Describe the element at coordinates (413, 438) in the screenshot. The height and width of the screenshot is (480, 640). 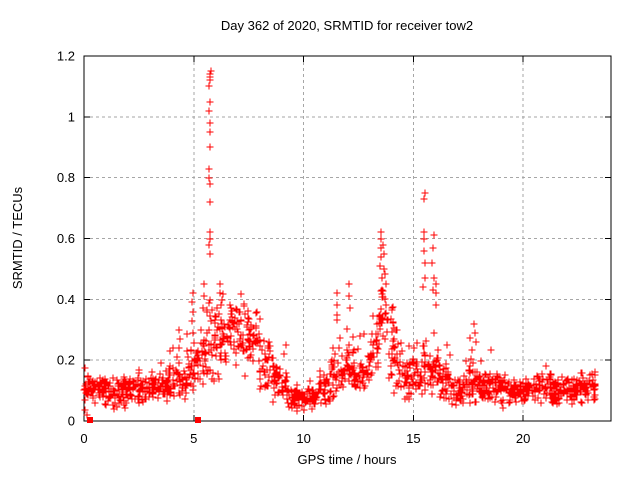
I see `x-tick-label: 15` at that location.